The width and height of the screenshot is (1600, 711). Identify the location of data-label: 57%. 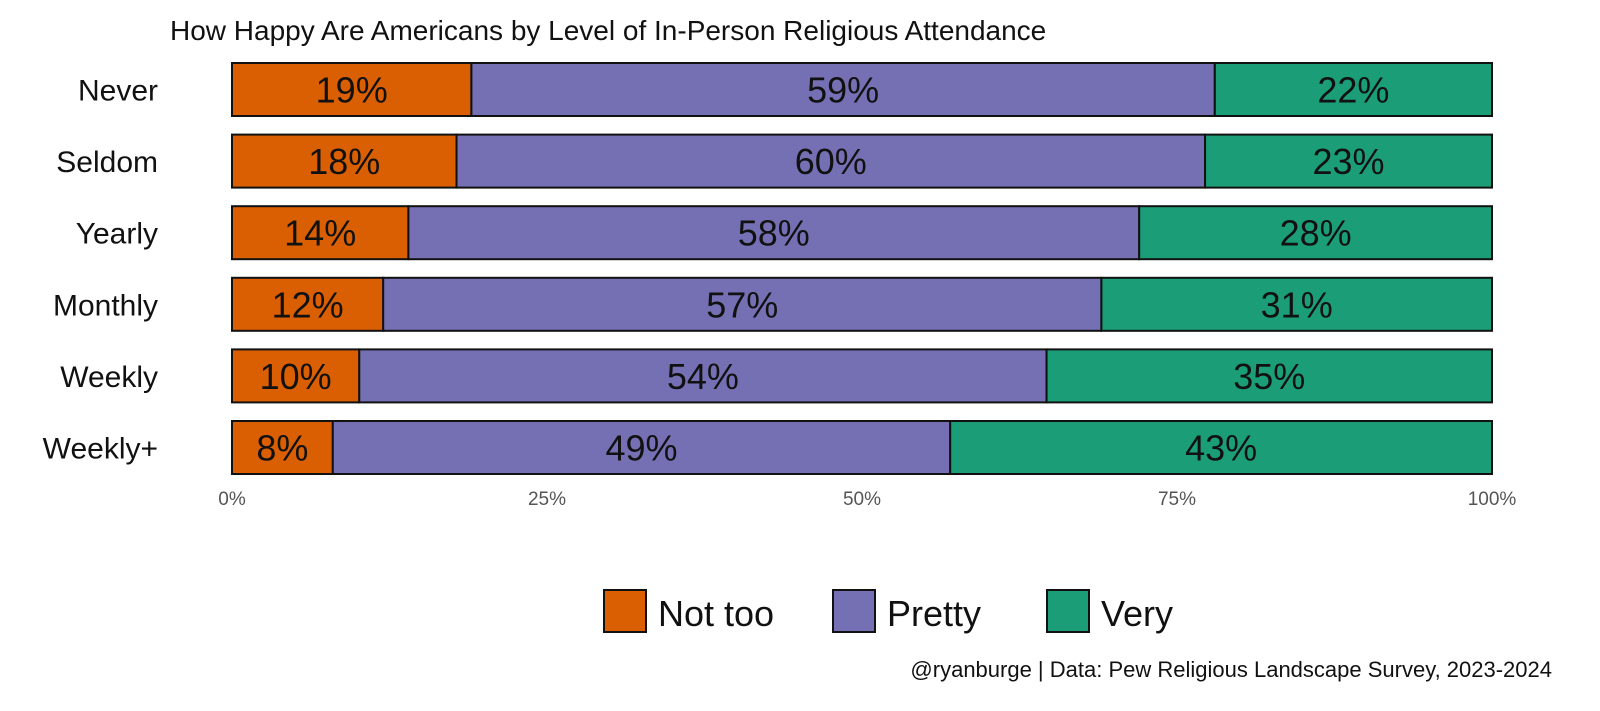
(742, 304).